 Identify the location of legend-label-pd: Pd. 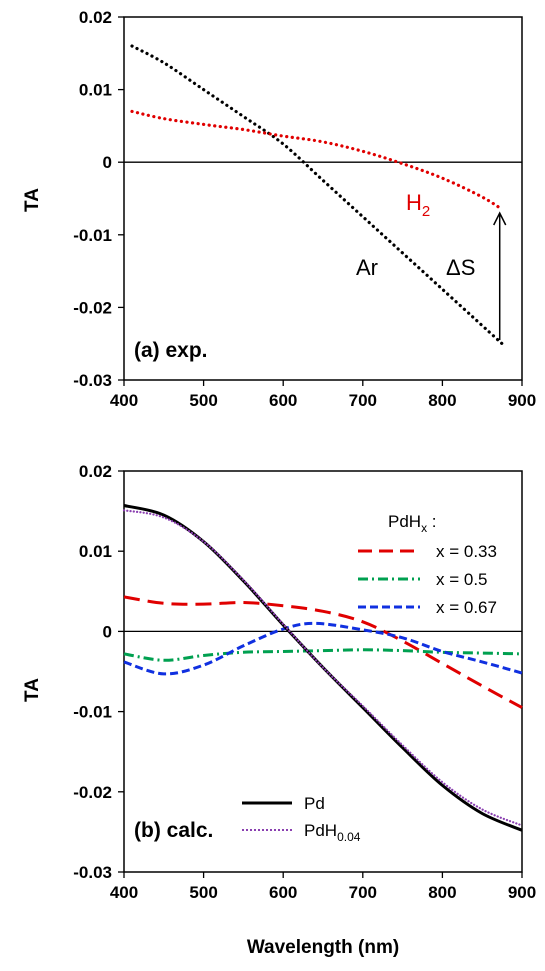
(314, 803).